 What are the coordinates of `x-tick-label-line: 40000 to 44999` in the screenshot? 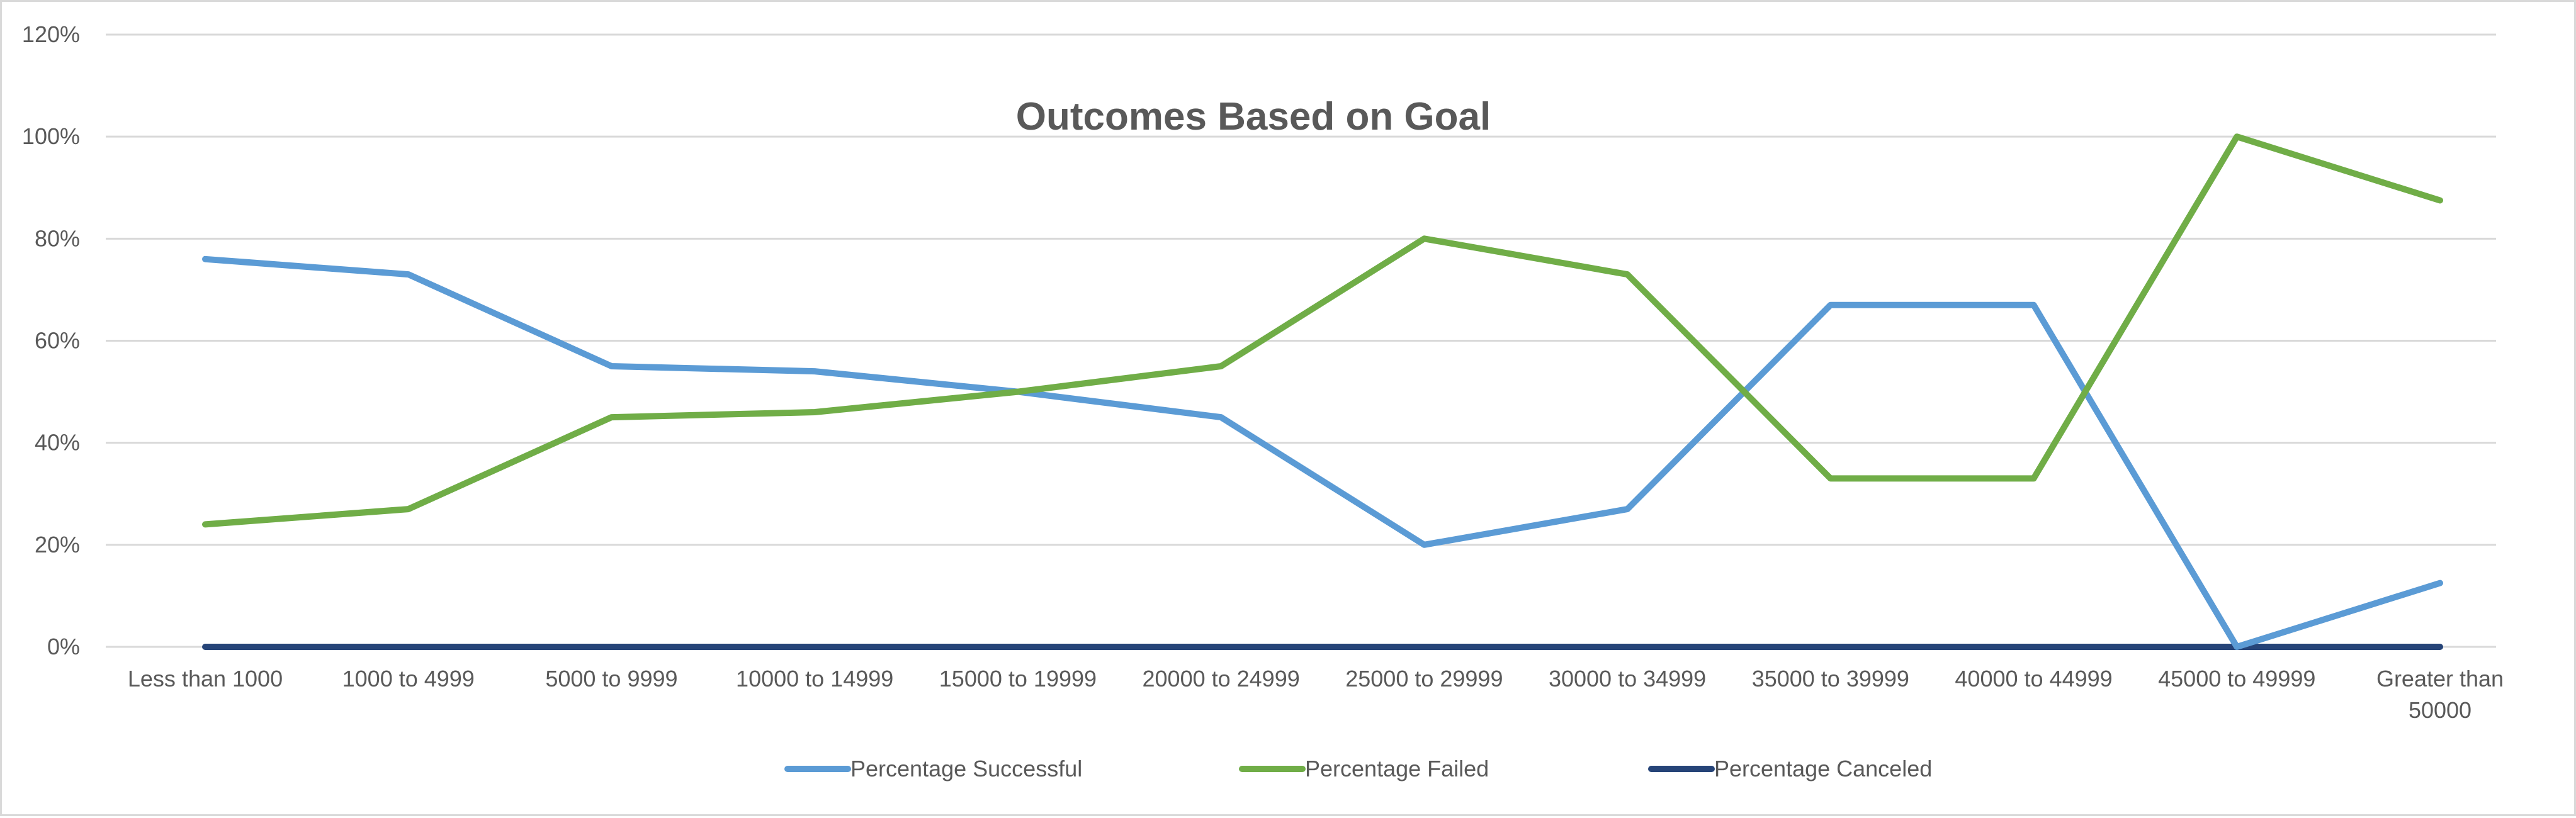 It's located at (2033, 679).